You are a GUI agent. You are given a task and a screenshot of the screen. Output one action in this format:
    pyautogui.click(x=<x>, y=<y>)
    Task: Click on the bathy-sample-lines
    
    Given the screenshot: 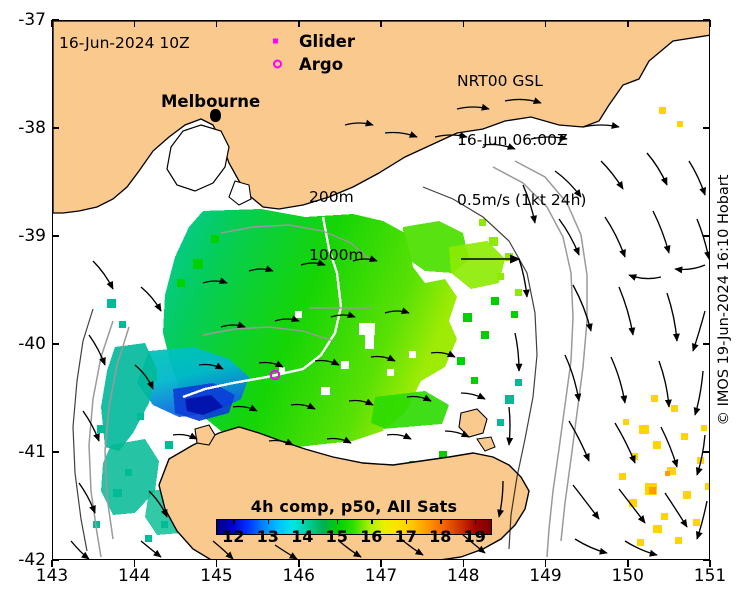 What is the action you would take?
    pyautogui.click(x=340, y=308)
    